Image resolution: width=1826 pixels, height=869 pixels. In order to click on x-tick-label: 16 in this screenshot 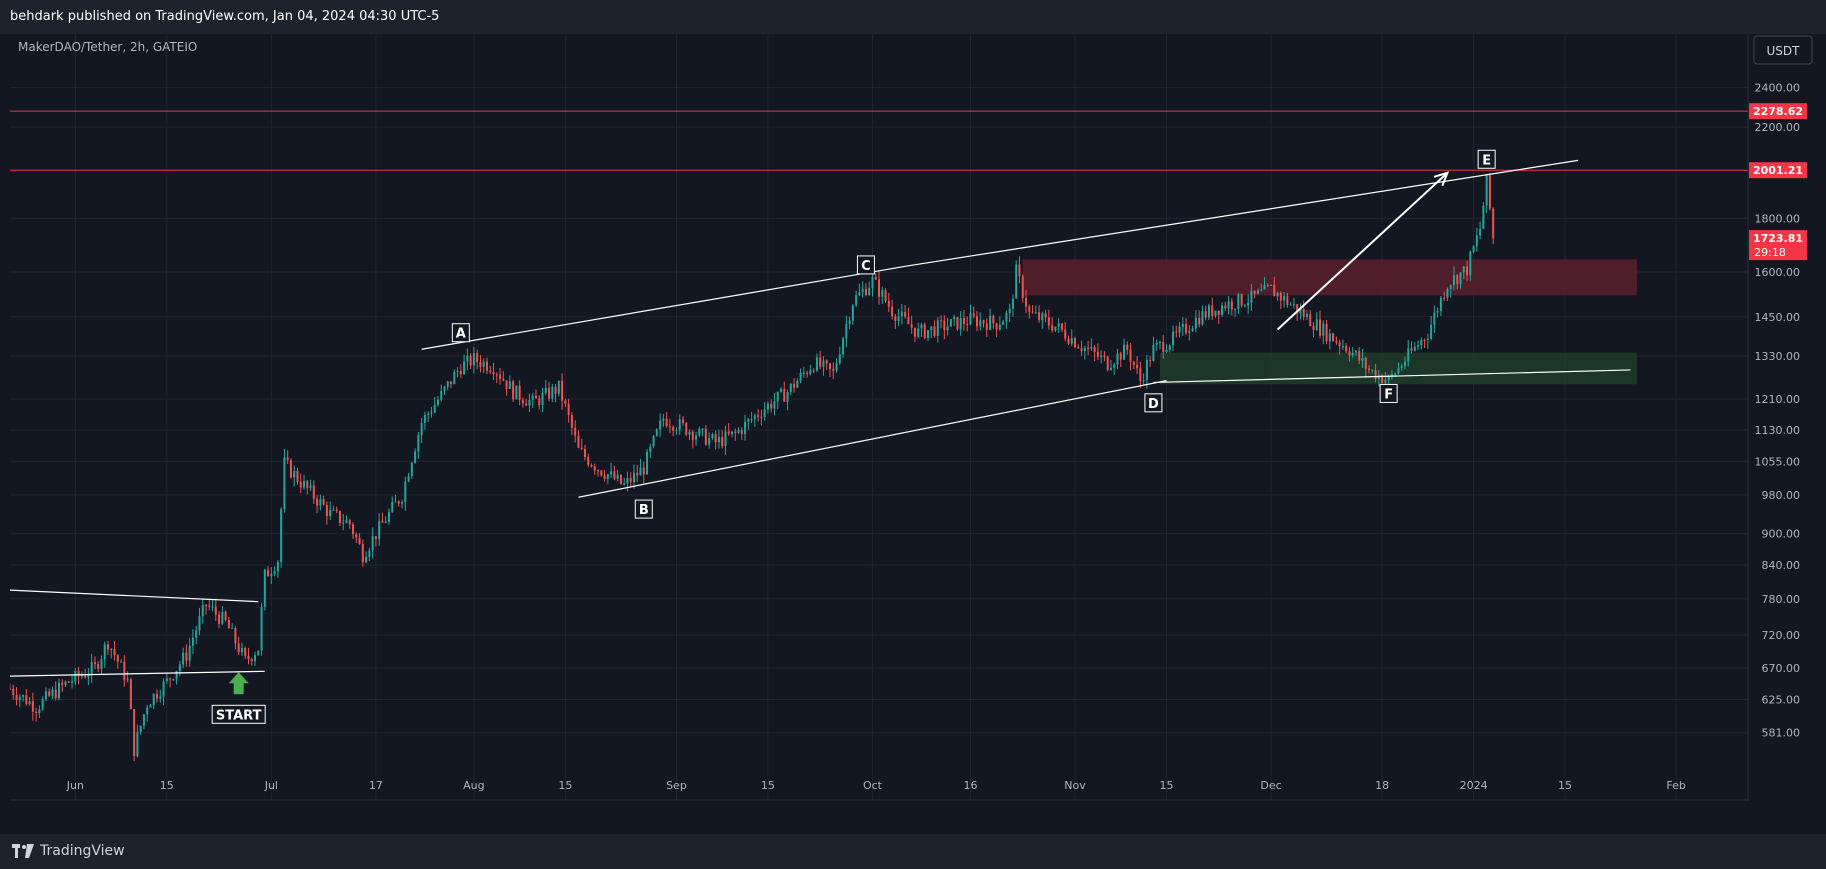, I will do `click(970, 785)`.